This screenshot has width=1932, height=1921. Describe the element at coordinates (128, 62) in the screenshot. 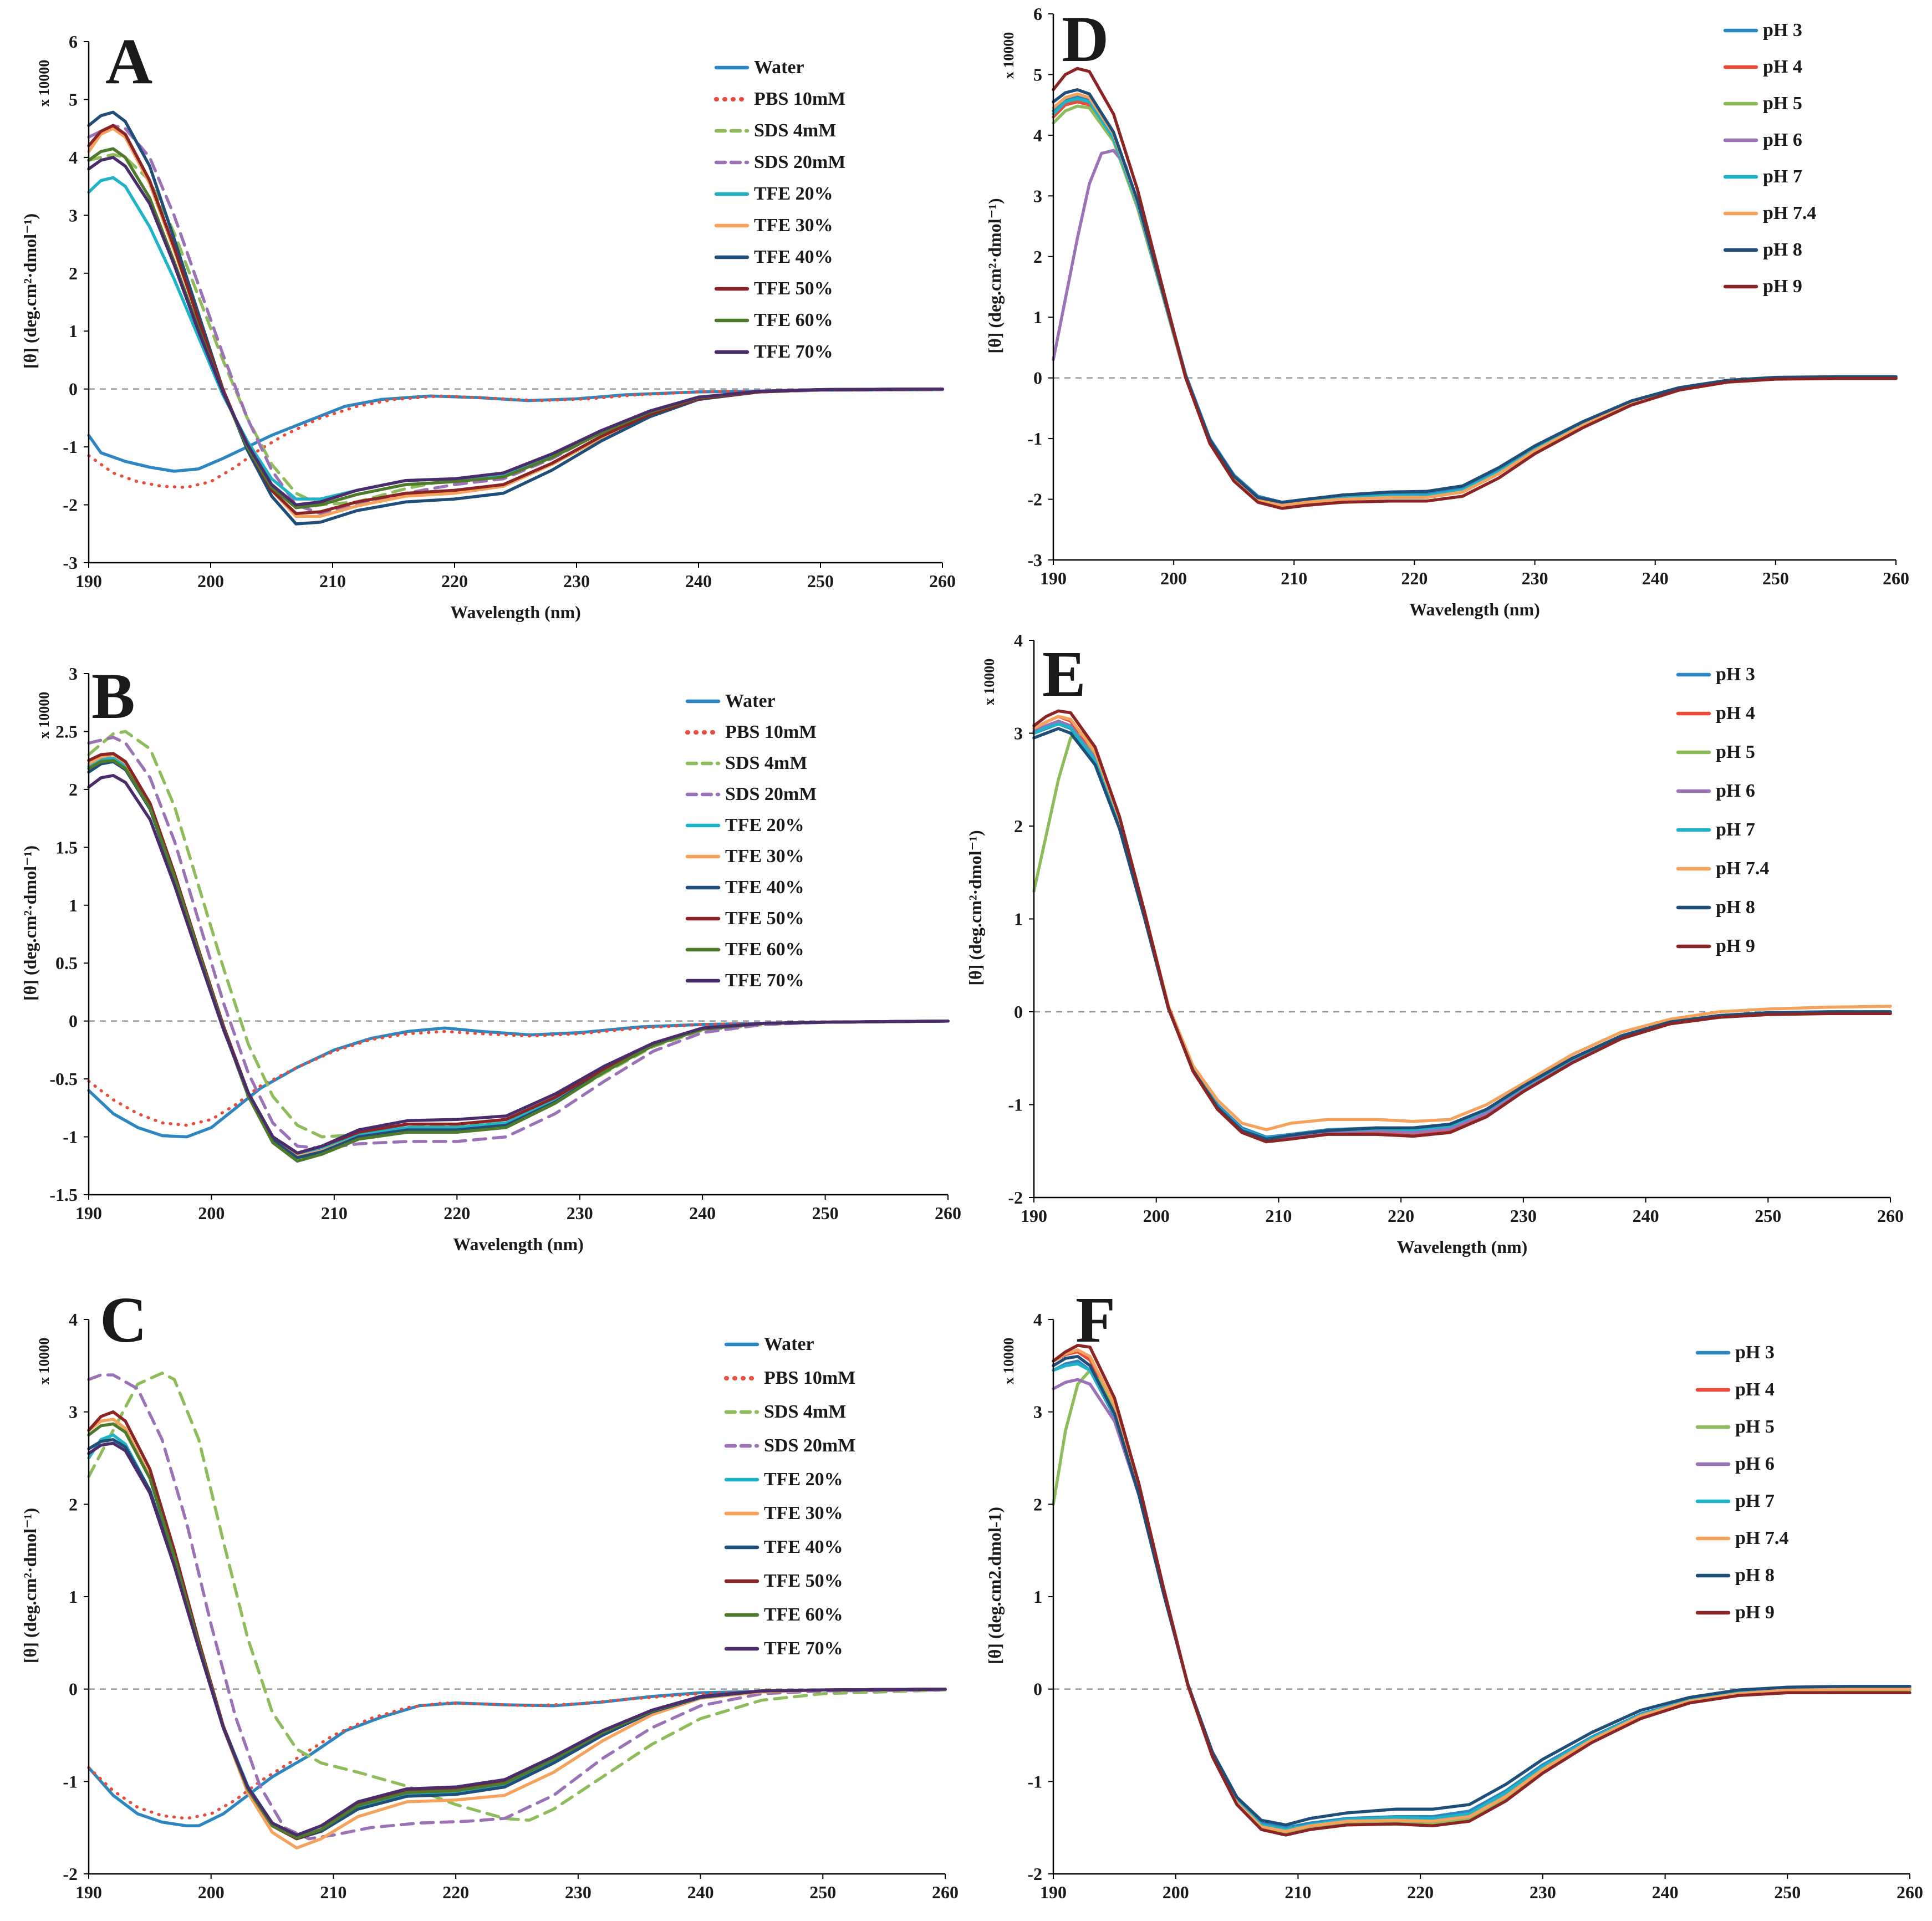

I see `panel-letter: A` at that location.